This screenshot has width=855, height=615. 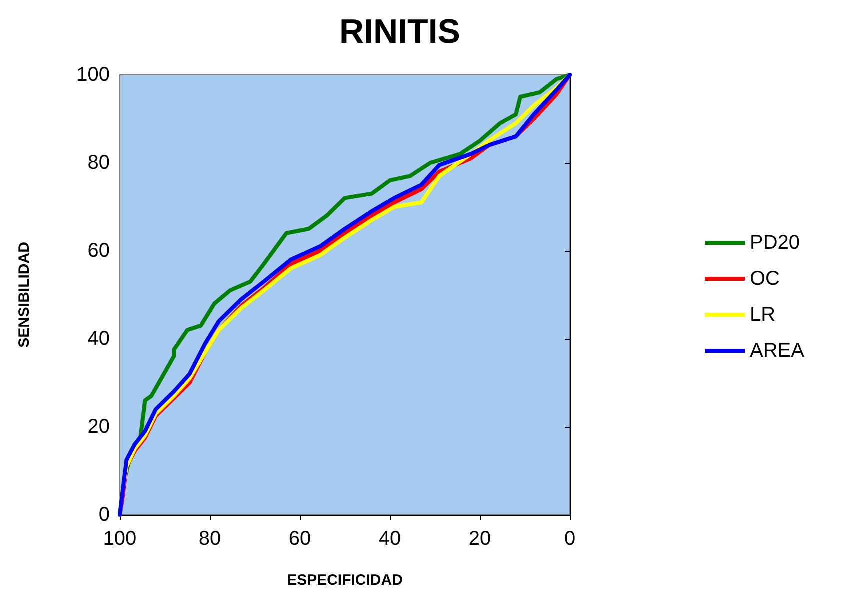 What do you see at coordinates (390, 539) in the screenshot?
I see `x-tick-label: 40` at bounding box center [390, 539].